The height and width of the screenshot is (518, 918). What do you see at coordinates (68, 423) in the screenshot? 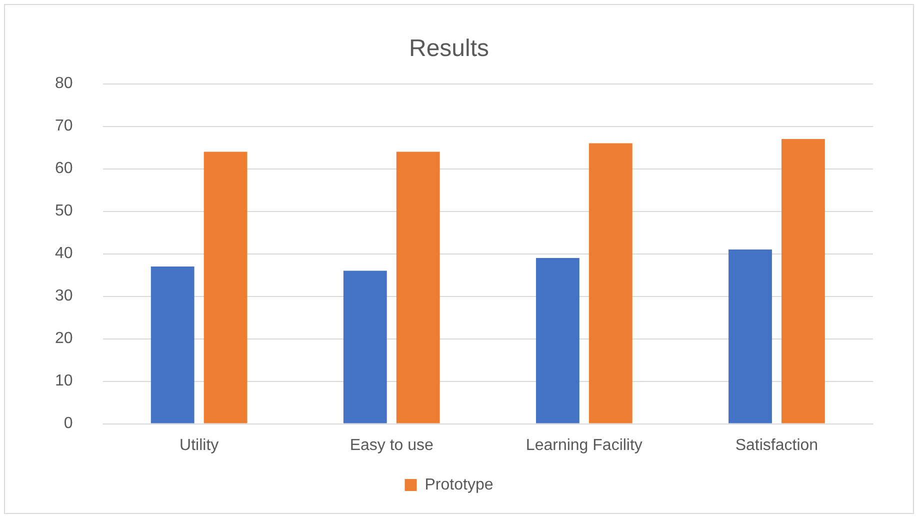
I see `y-tick-label: 0` at bounding box center [68, 423].